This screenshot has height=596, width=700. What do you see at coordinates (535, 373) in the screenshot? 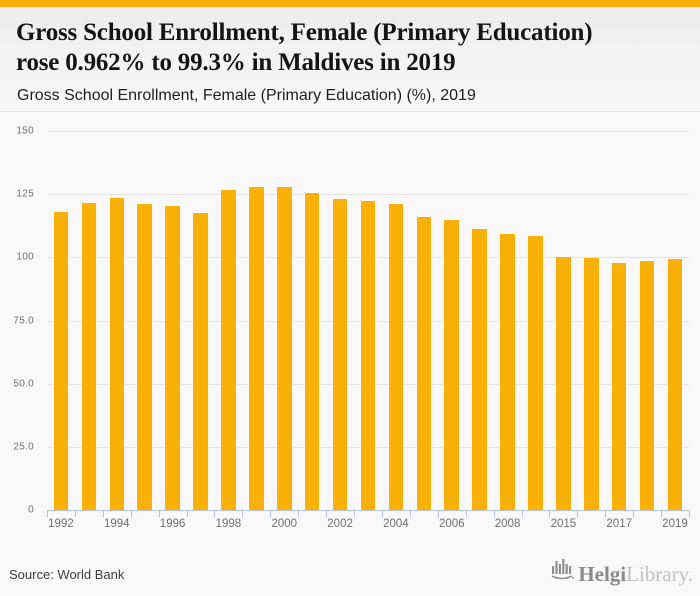
I see `bar-2009` at bounding box center [535, 373].